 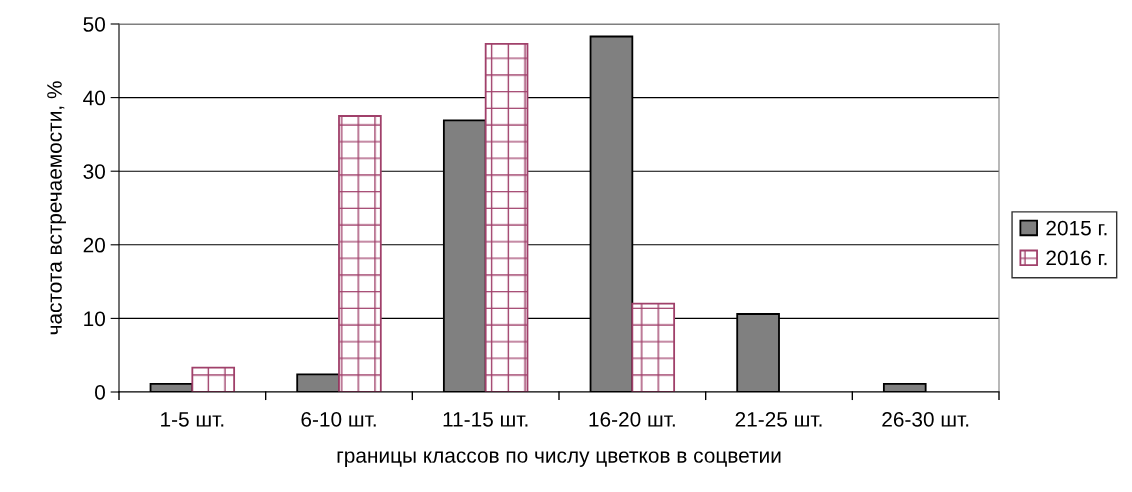 What do you see at coordinates (1076, 258) in the screenshot?
I see `legend-label: 2016 г.` at bounding box center [1076, 258].